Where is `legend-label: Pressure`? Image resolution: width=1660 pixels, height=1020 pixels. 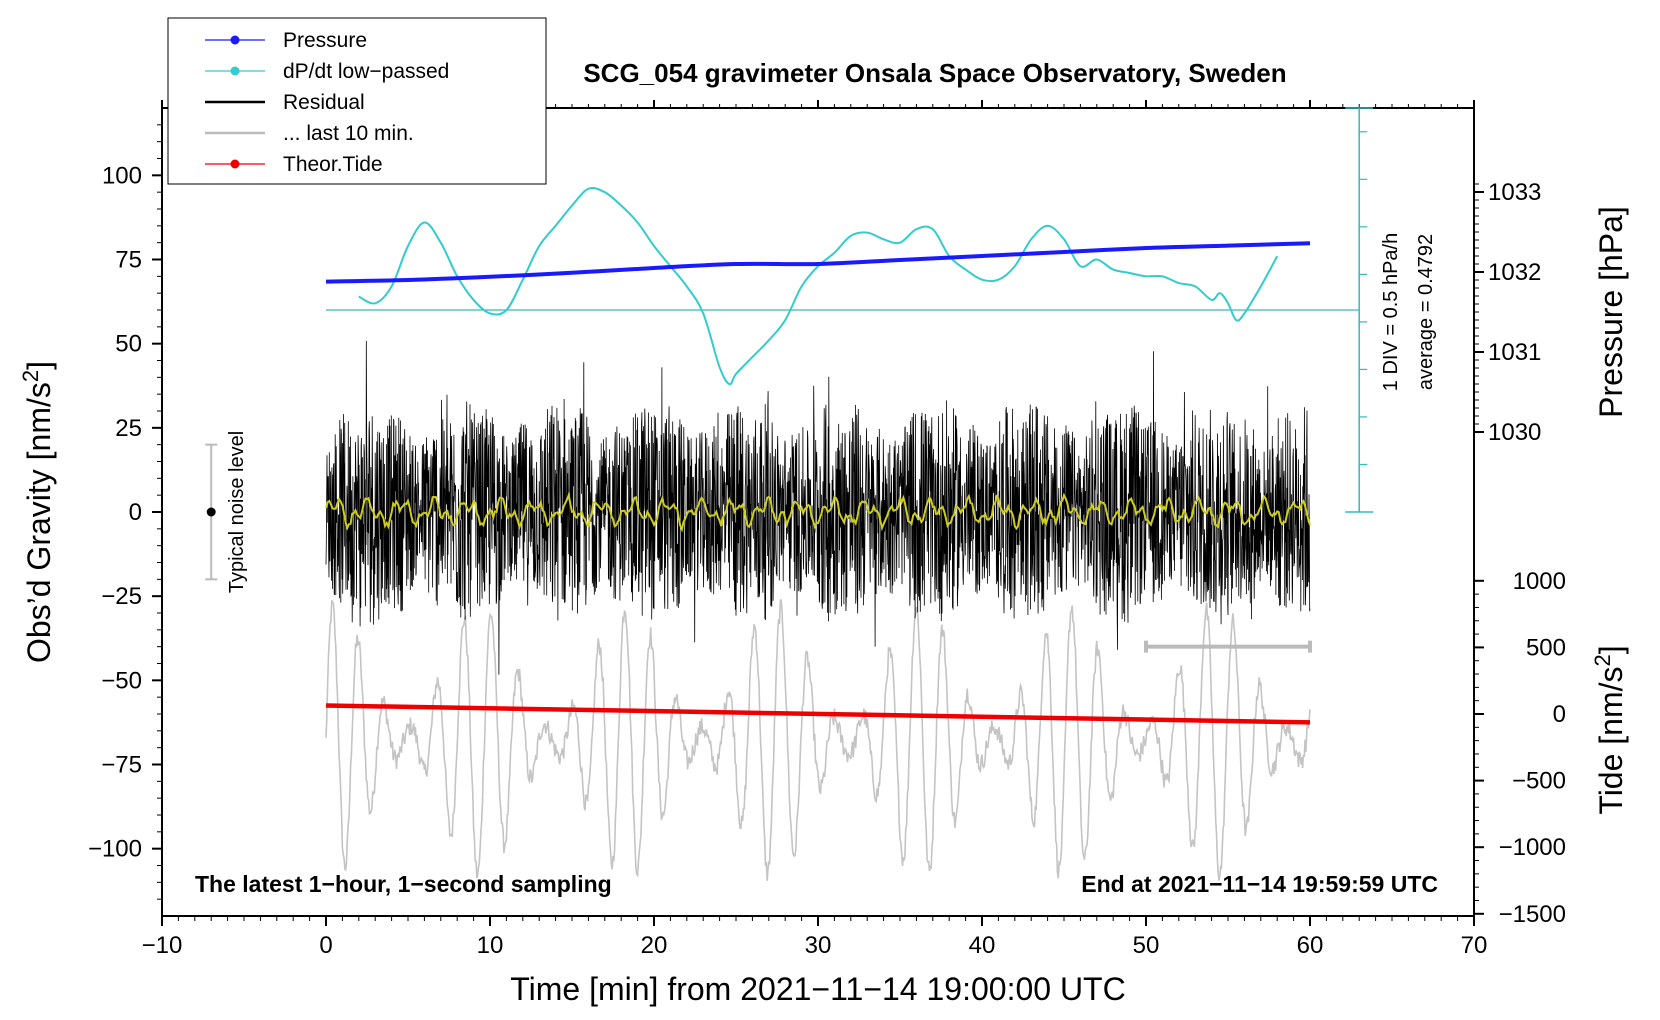
legend-label: Pressure is located at coordinates (325, 40).